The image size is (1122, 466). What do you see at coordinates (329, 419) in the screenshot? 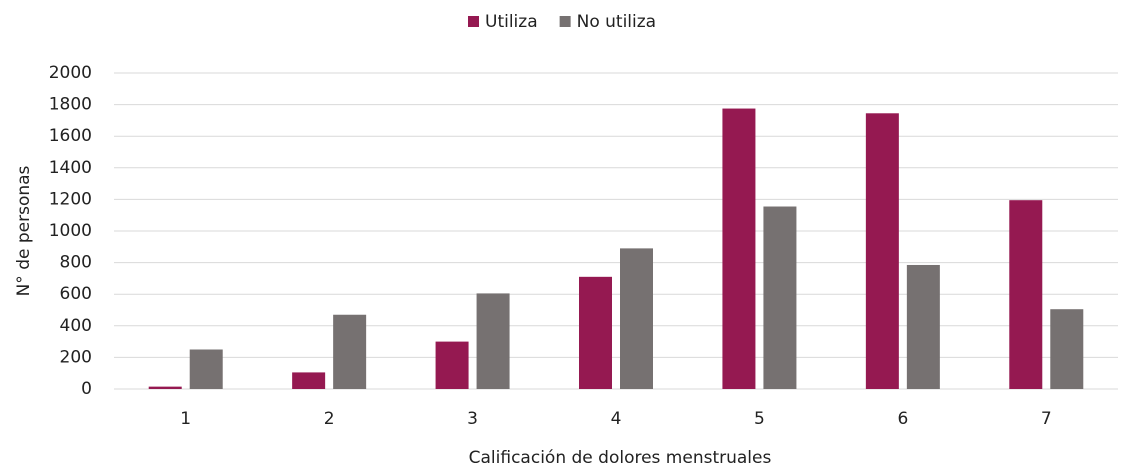
I see `x-tick-label: 2` at bounding box center [329, 419].